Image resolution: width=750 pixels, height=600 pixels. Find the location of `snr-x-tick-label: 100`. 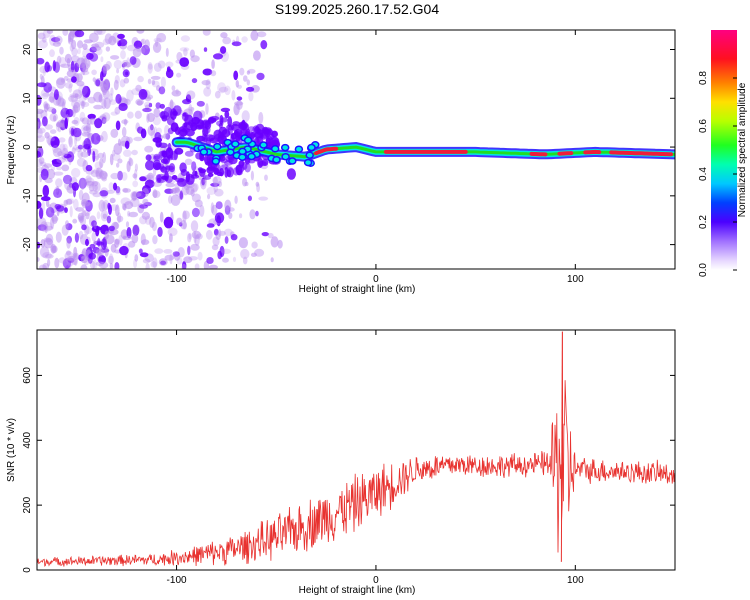

snr-x-tick-label: 100 is located at coordinates (575, 580).